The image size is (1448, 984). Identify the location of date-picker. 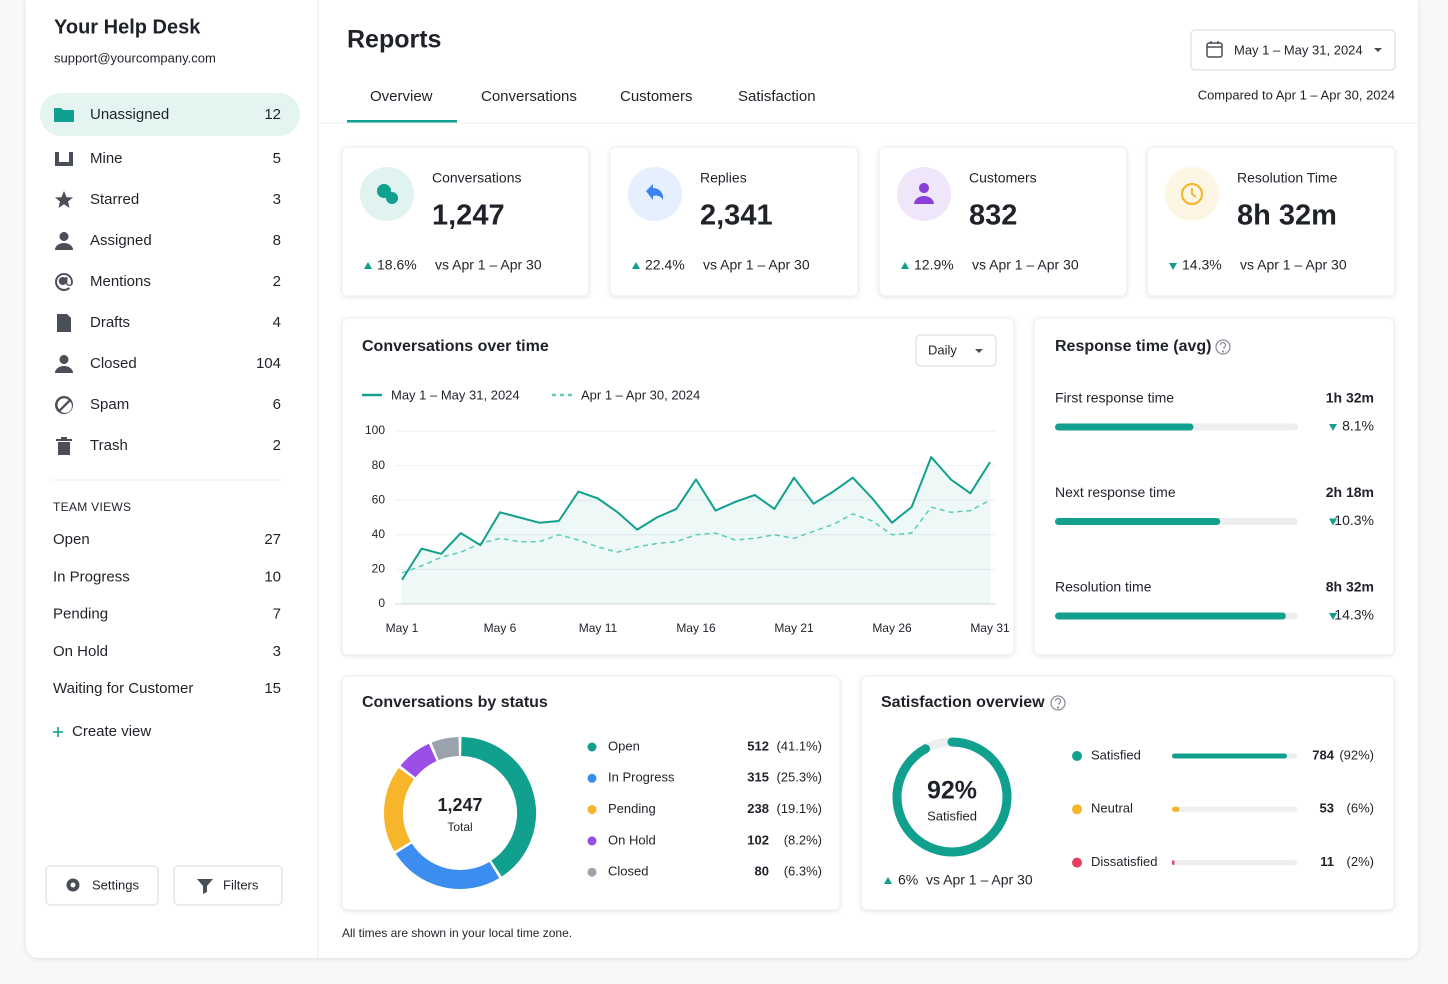
(1293, 50).